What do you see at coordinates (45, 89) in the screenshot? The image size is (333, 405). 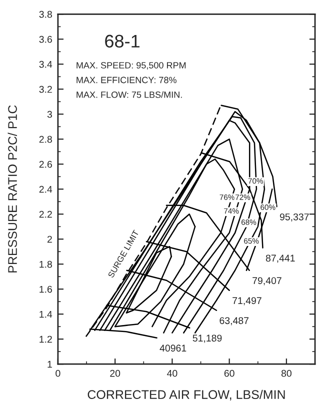 I see `y-tick-label: 3.2` at bounding box center [45, 89].